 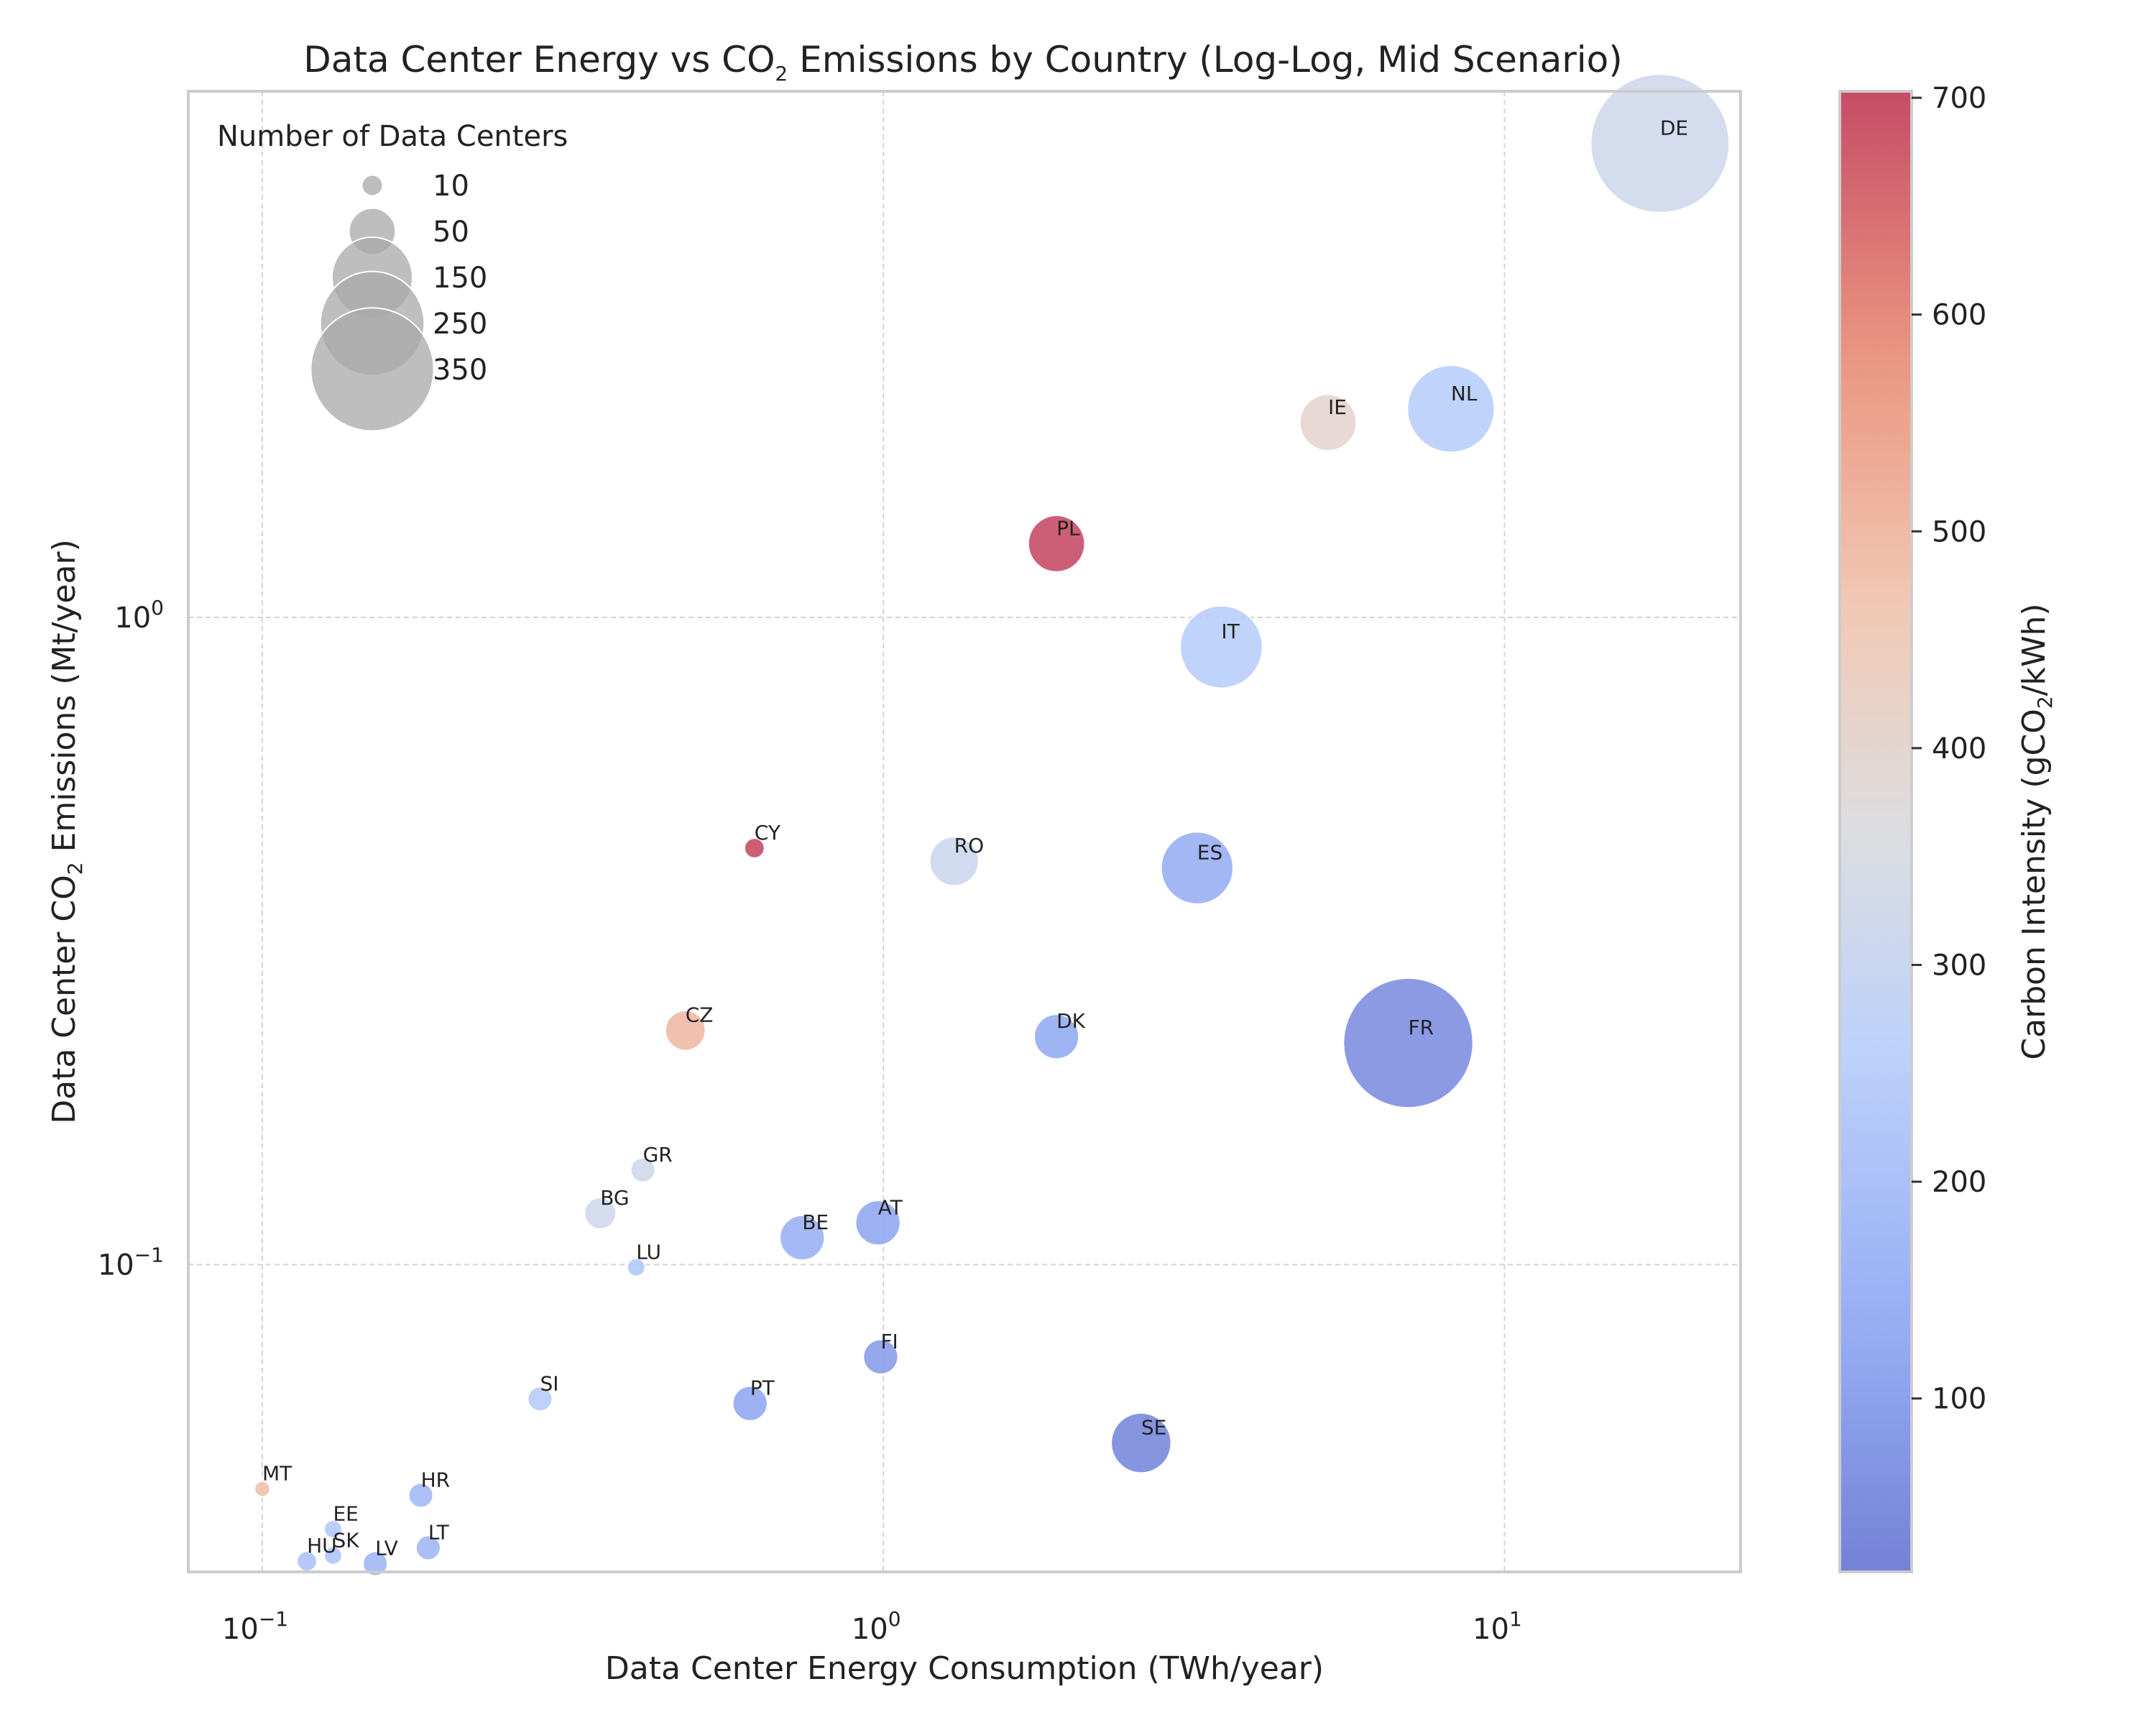 I want to click on data-point-dk, so click(x=1056, y=1036).